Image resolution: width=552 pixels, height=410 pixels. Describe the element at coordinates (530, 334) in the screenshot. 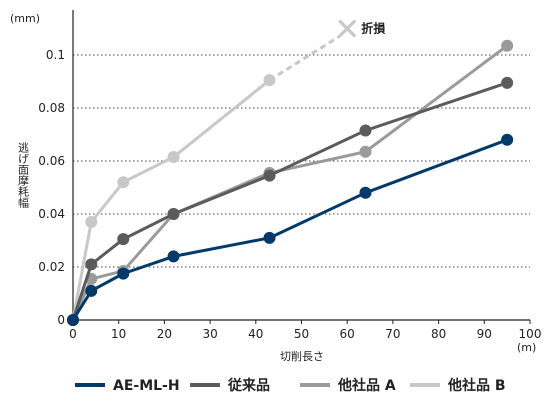

I see `x-tick-label: 100` at that location.